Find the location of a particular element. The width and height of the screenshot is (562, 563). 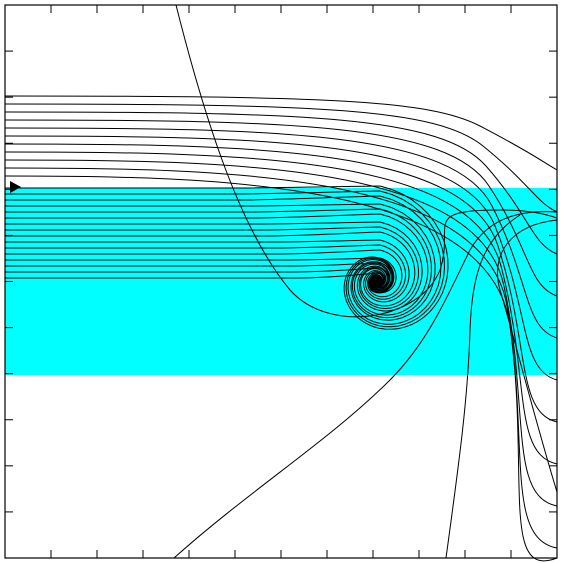

fixed-point-marker is located at coordinates (376, 281).